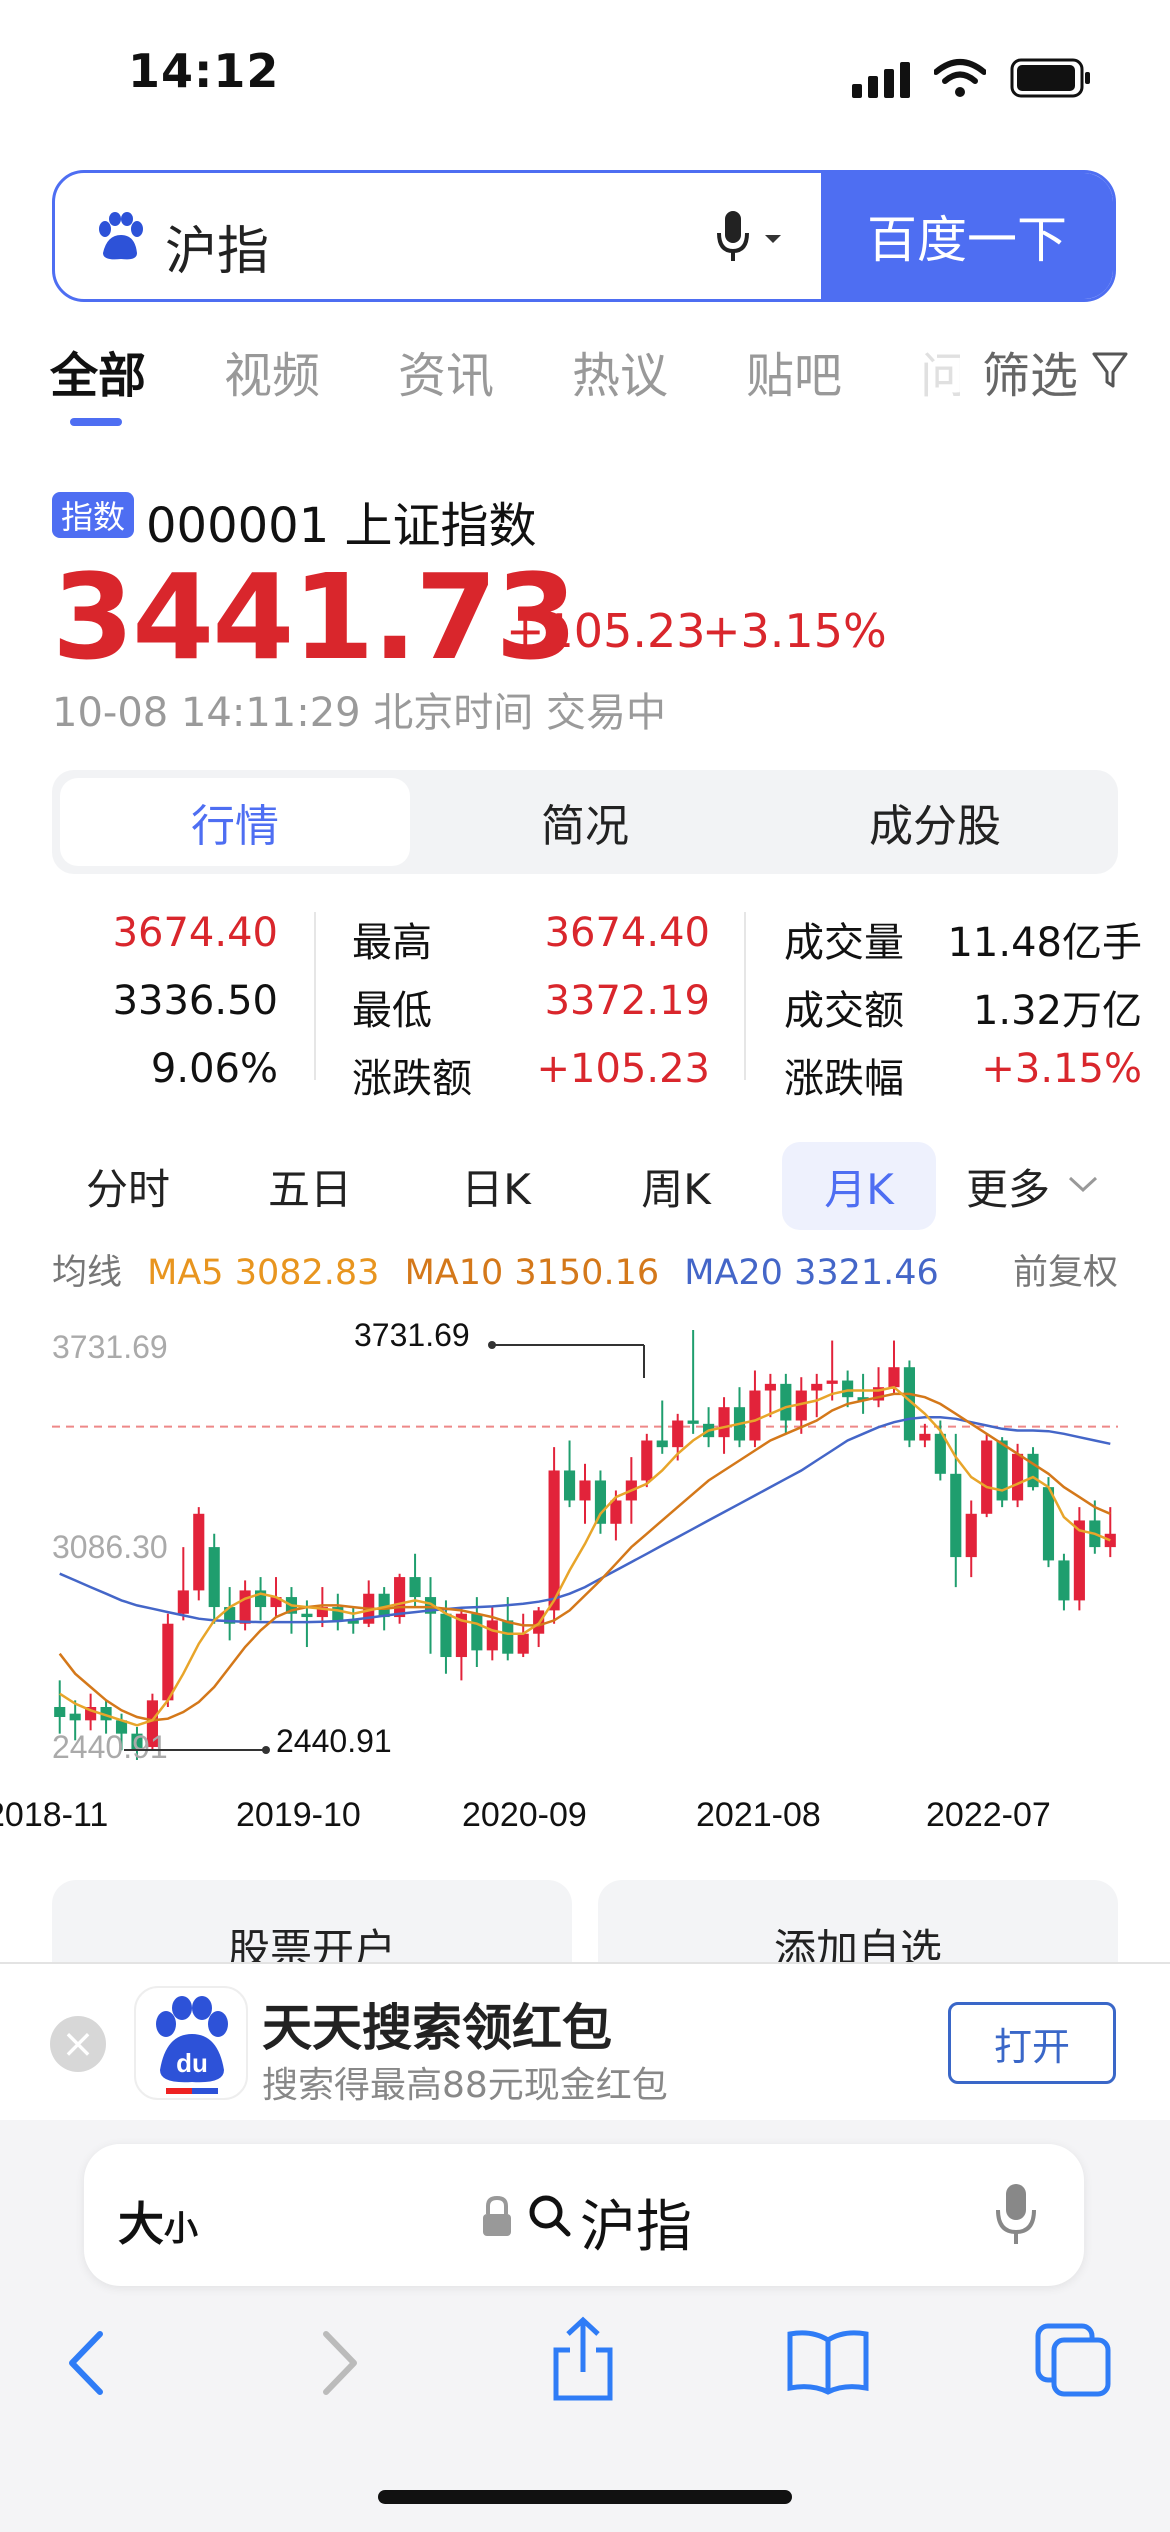 The image size is (1170, 2532). Describe the element at coordinates (550, 2216) in the screenshot. I see `search-icon` at that location.